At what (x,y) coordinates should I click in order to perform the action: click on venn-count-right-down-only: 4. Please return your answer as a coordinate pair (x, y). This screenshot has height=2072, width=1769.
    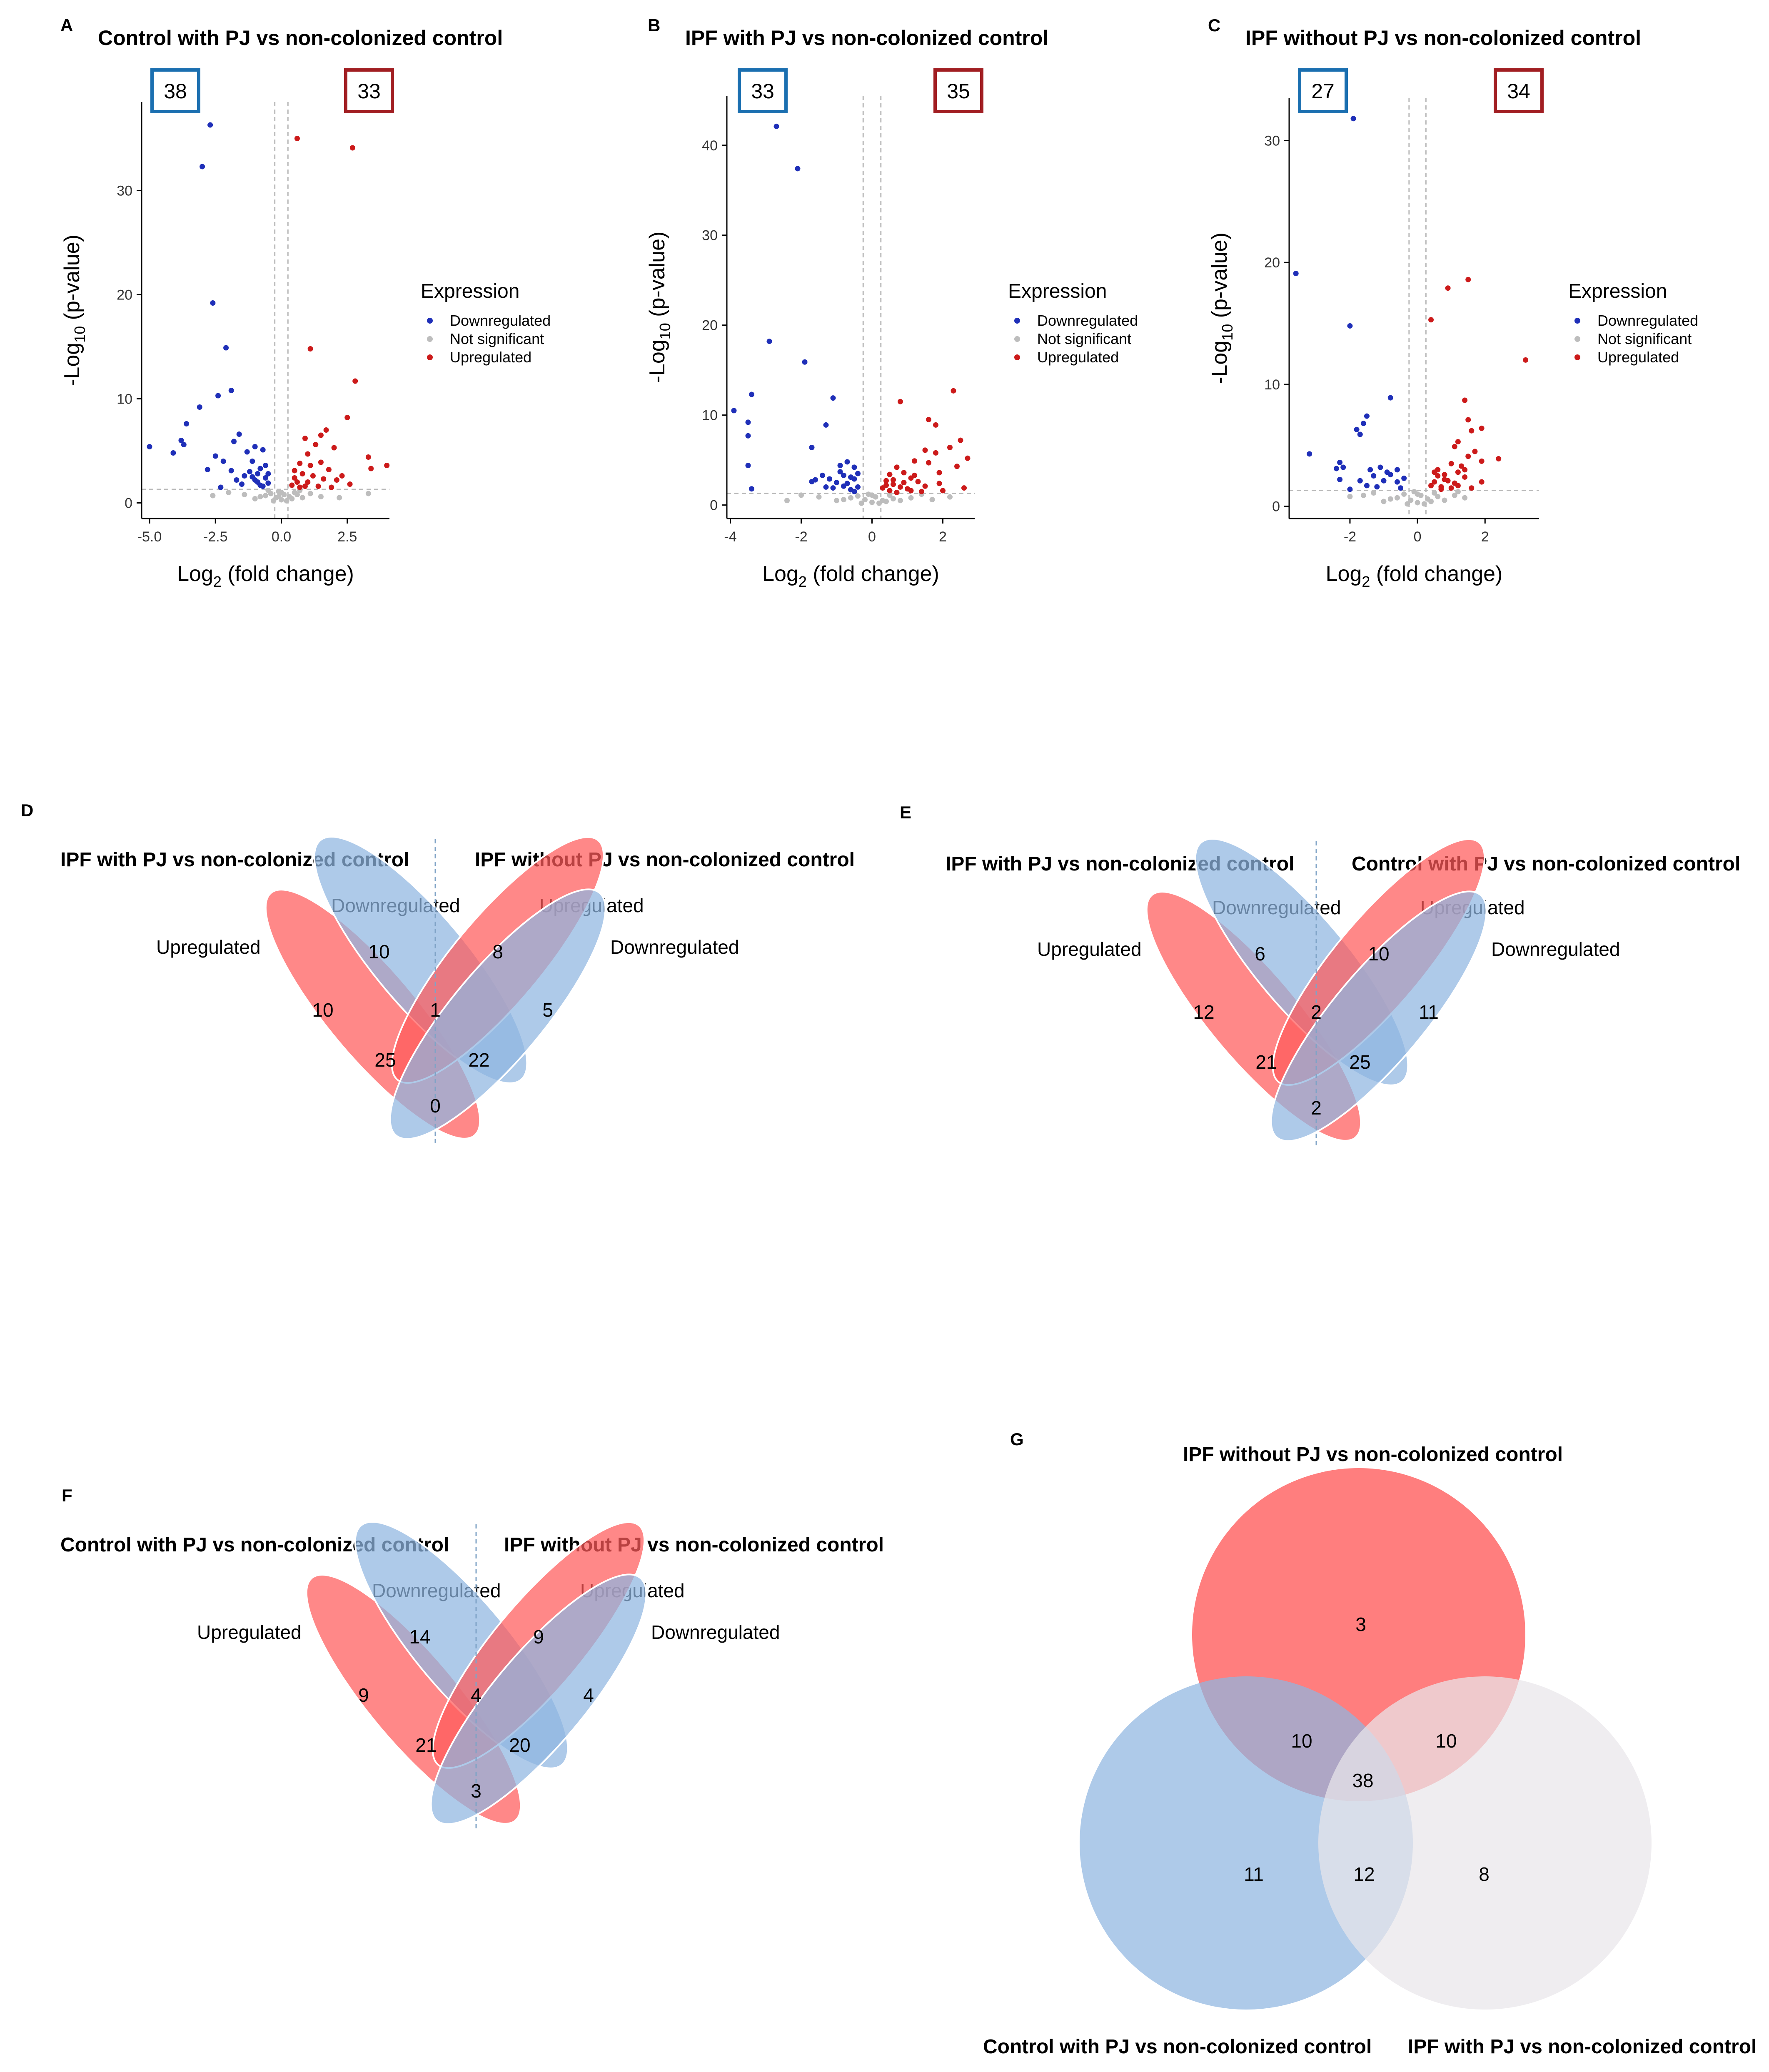
    Looking at the image, I should click on (589, 1695).